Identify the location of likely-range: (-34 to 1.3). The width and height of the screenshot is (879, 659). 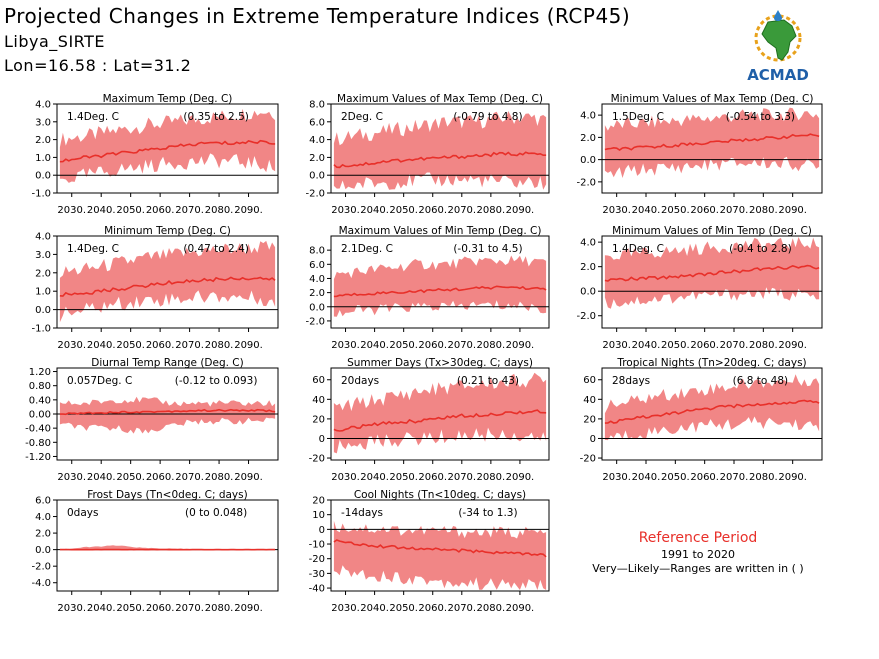
(487, 513).